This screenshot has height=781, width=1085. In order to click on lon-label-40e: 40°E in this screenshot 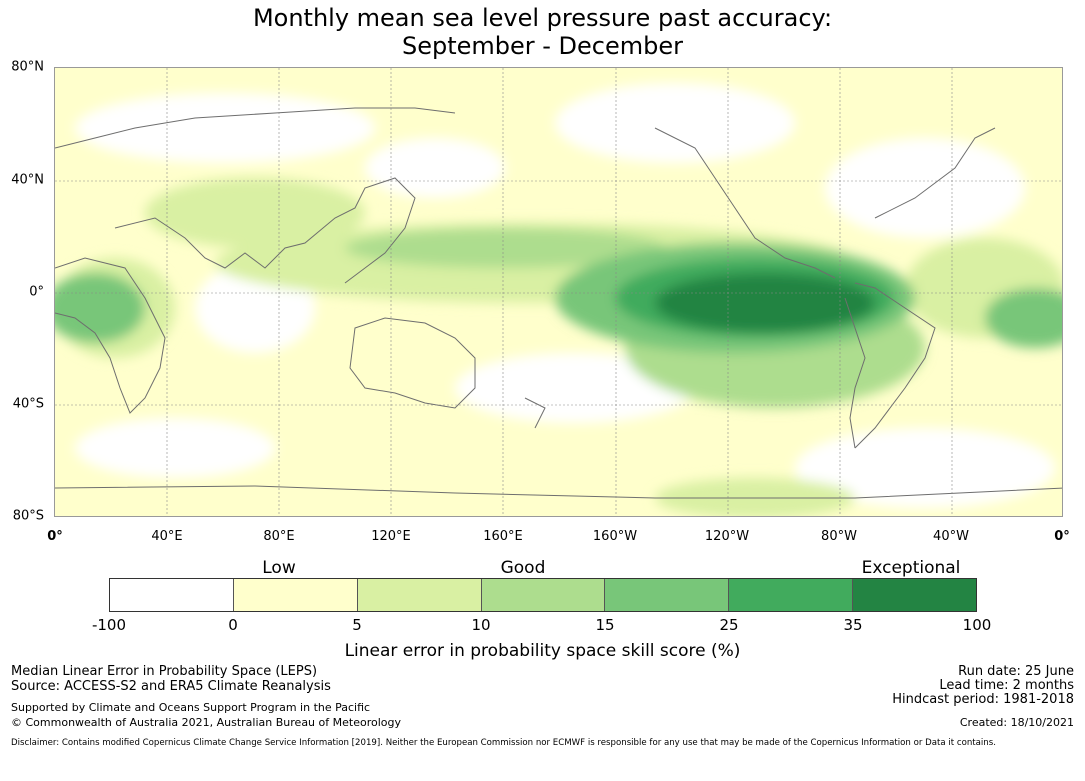, I will do `click(167, 536)`.